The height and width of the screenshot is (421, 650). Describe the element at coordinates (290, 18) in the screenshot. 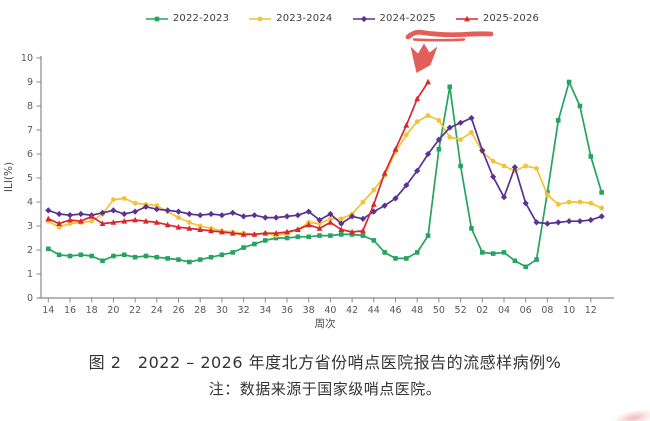

I see `legend-item-2023-2024: 2023-2024` at that location.